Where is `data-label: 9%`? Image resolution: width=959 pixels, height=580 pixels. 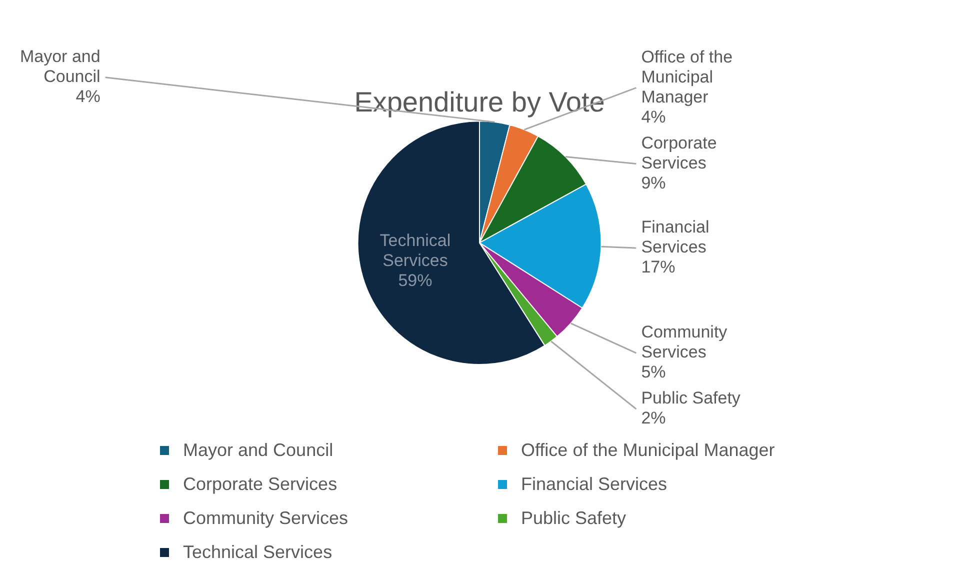
data-label: 9% is located at coordinates (653, 182).